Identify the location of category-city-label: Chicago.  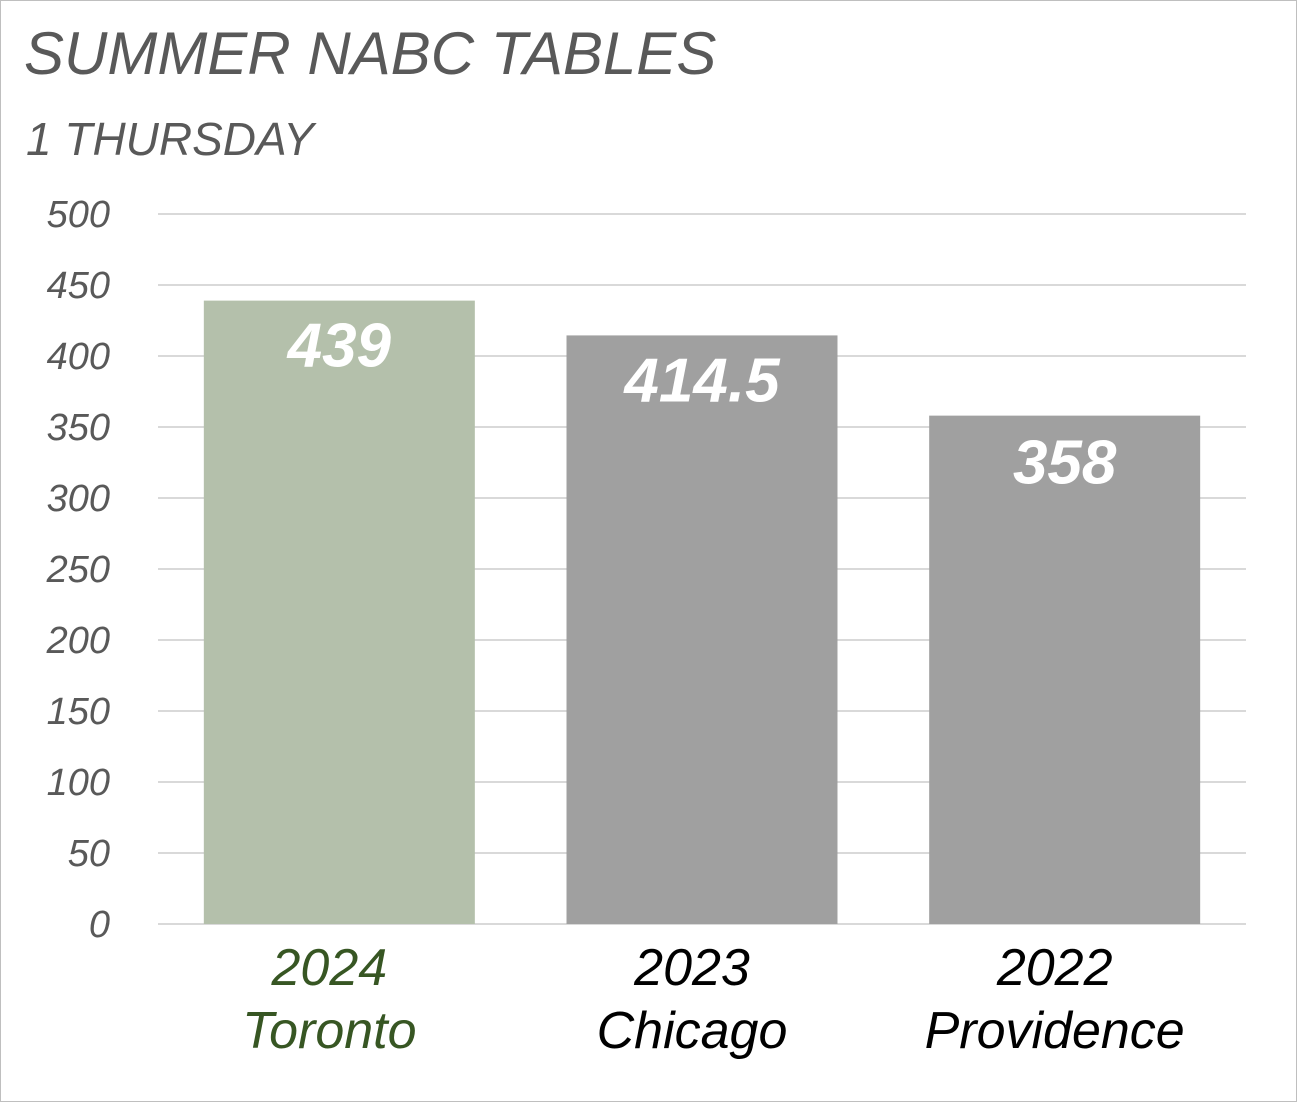
(692, 1031).